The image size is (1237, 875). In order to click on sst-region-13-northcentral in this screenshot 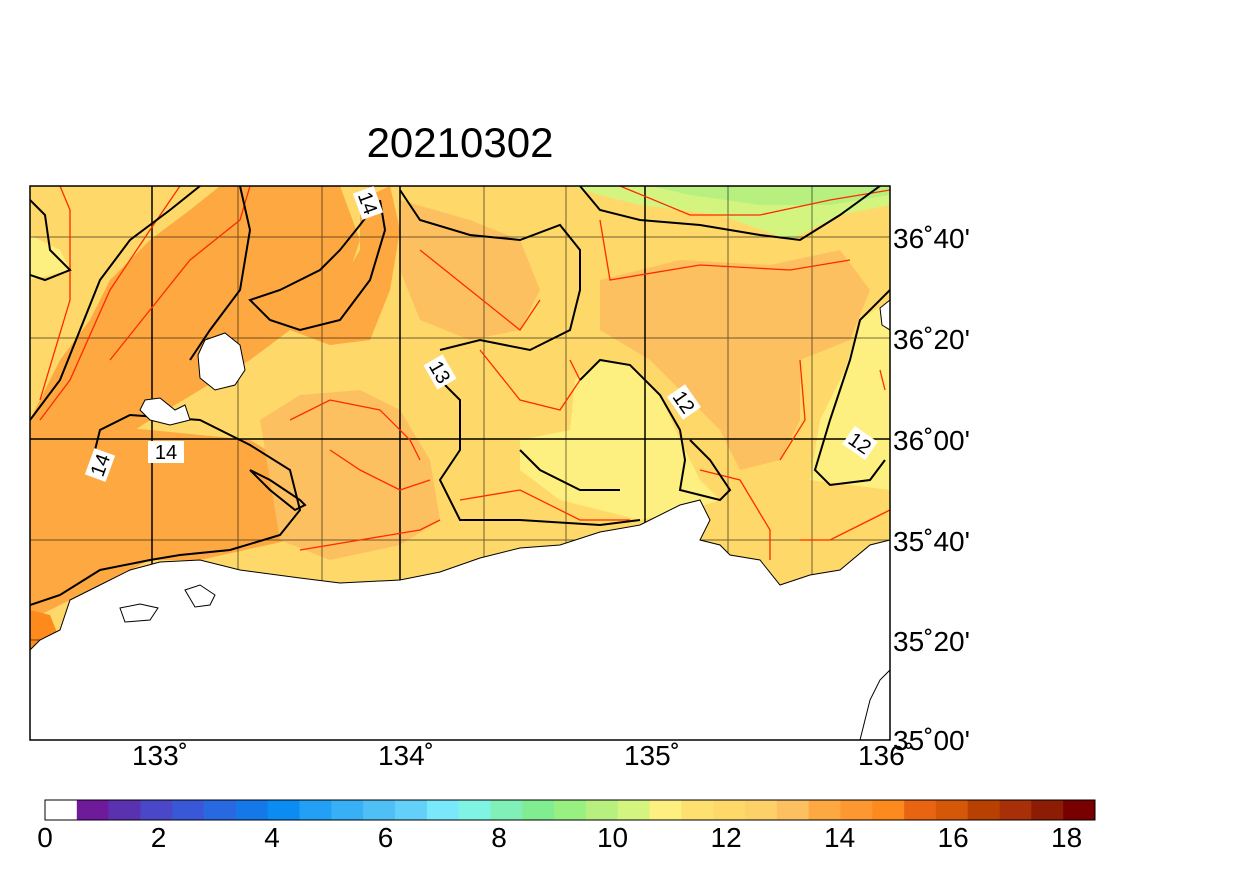, I will do `click(470, 270)`.